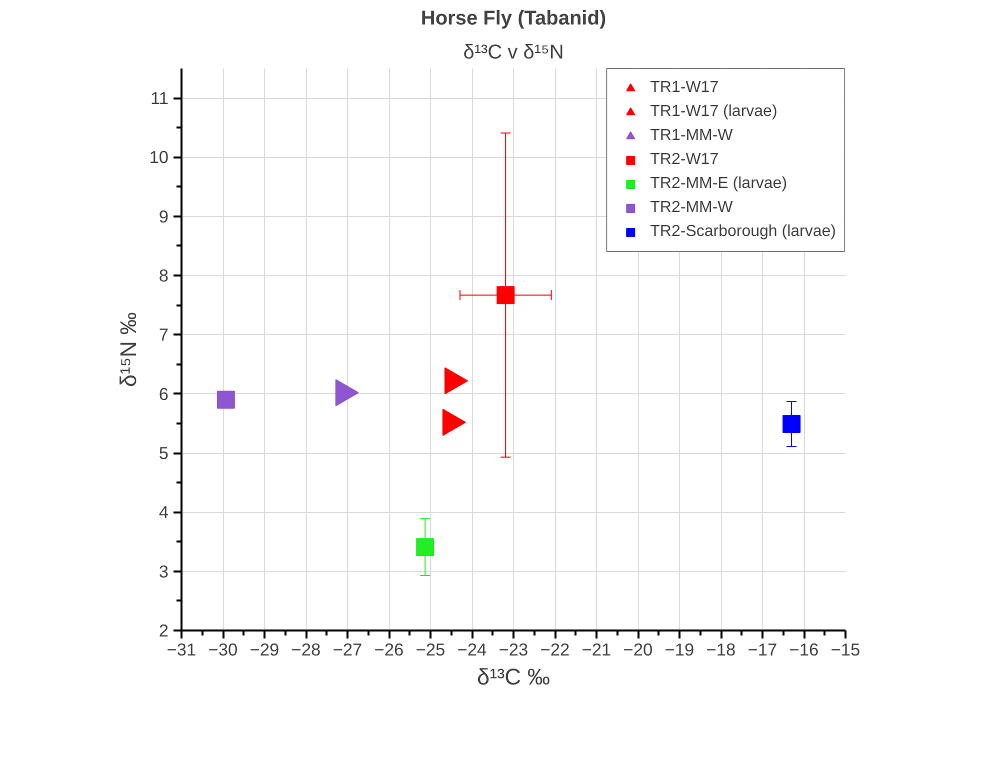  I want to click on x-axis-title: δ¹³C ‰, so click(513, 677).